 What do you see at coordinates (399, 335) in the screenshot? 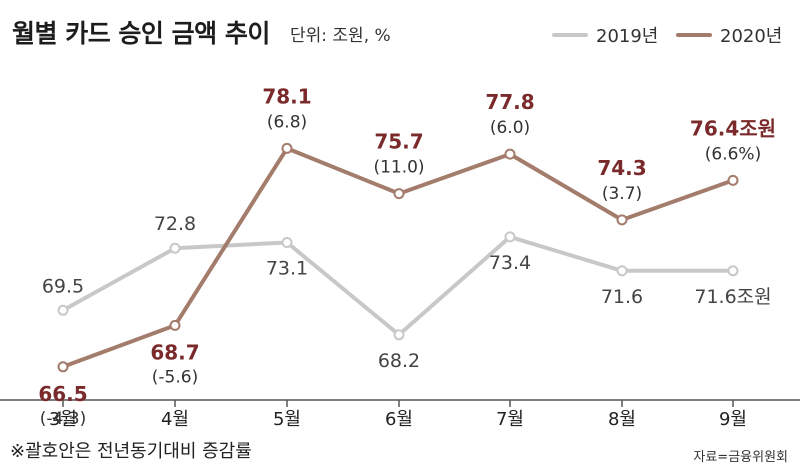
I see `point-2019-6월` at bounding box center [399, 335].